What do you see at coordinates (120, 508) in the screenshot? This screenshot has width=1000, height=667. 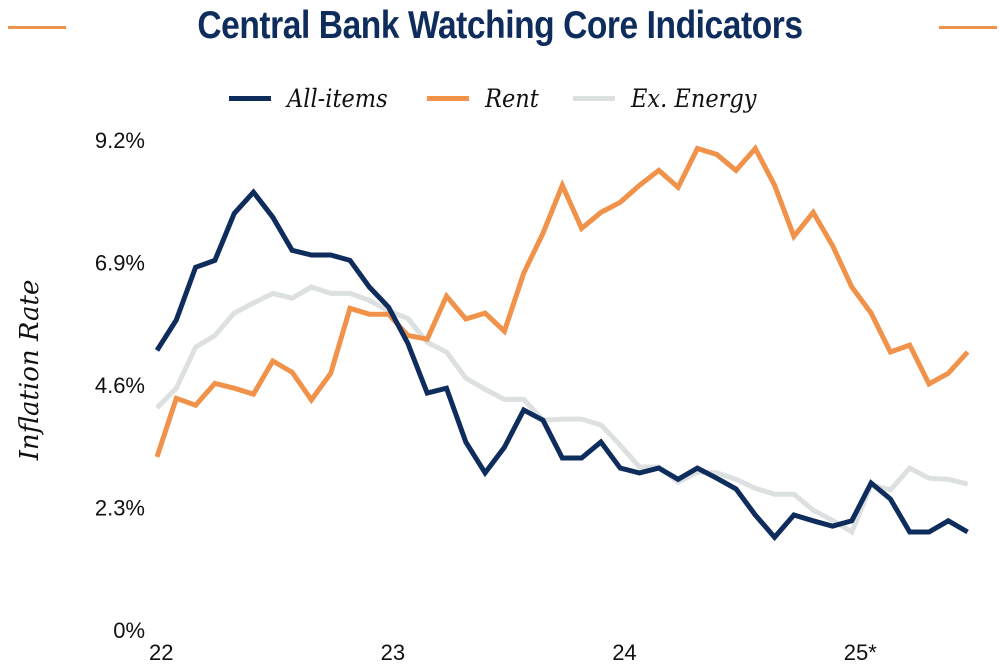 I see `y-tick-label: 2.3%` at bounding box center [120, 508].